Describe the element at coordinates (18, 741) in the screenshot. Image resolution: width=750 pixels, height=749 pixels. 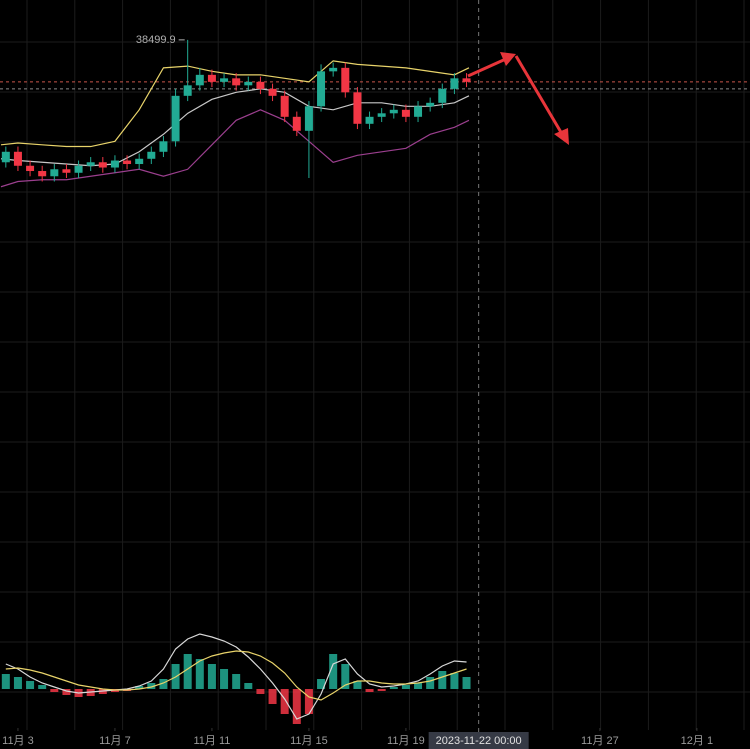
I see `x-tick-label: 11月 3` at that location.